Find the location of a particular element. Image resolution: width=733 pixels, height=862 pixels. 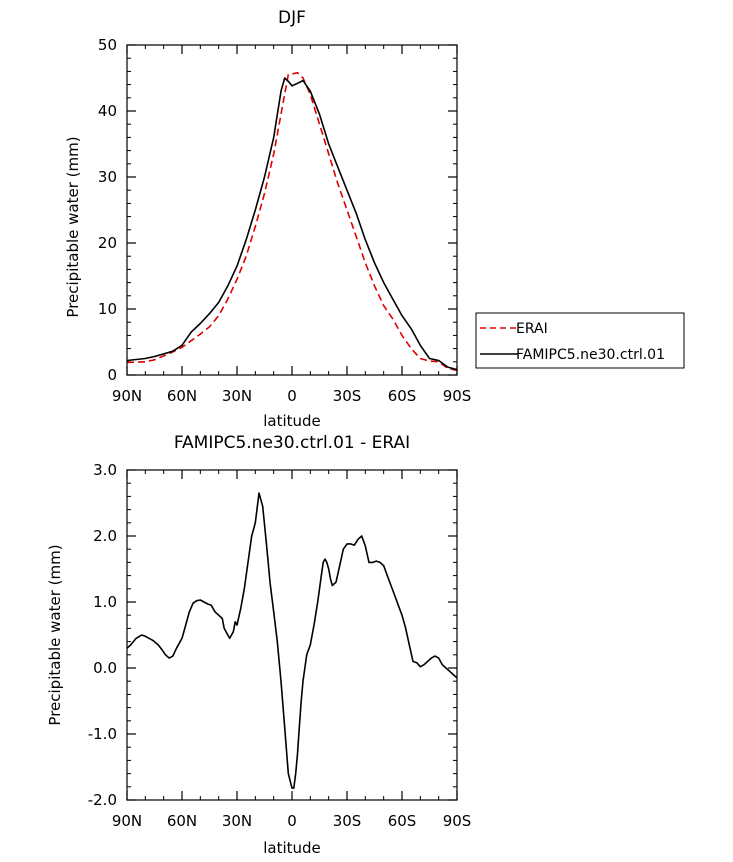

y-tick-label: 1.0 is located at coordinates (105, 602).